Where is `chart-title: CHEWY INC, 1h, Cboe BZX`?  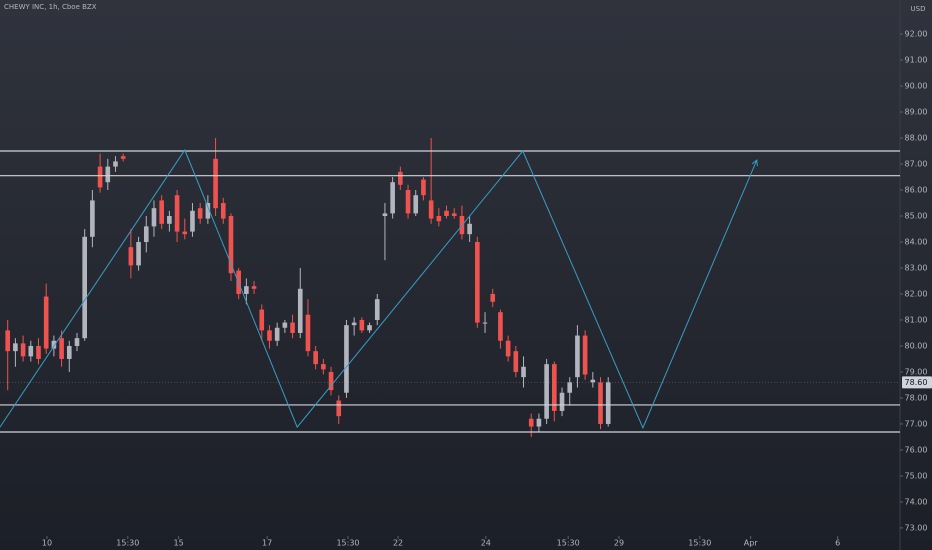 chart-title: CHEWY INC, 1h, Cboe BZX is located at coordinates (50, 7).